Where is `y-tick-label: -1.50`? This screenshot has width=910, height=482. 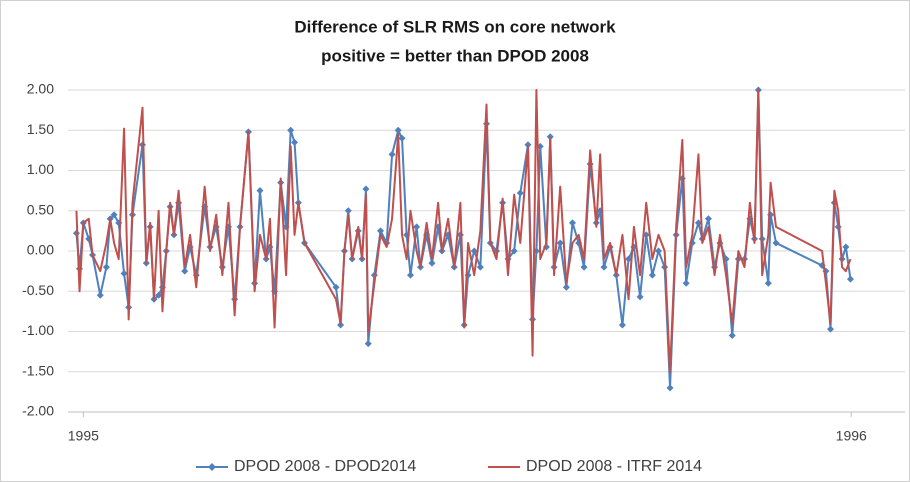 y-tick-label: -1.50 is located at coordinates (38, 370).